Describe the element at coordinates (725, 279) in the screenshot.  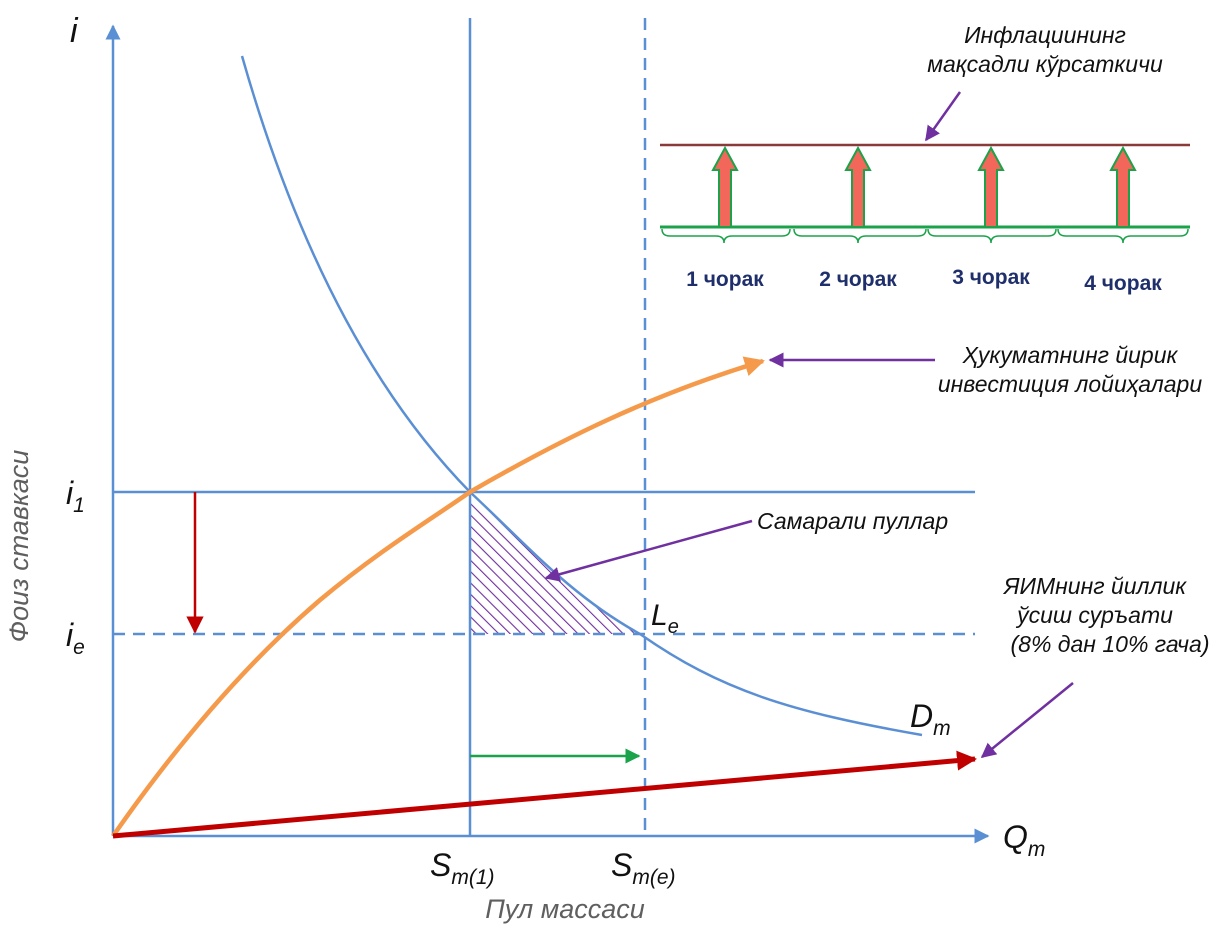
I see `quarter-label-1: 1 чорак` at that location.